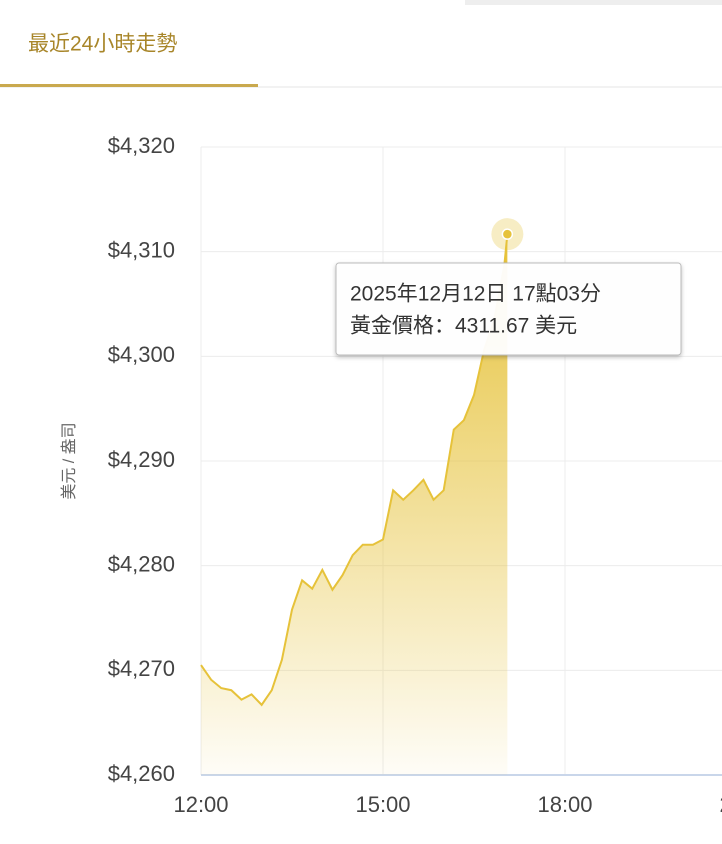 This screenshot has height=844, width=722. Describe the element at coordinates (720, 804) in the screenshot. I see `x-tick-label: 21:00` at that location.